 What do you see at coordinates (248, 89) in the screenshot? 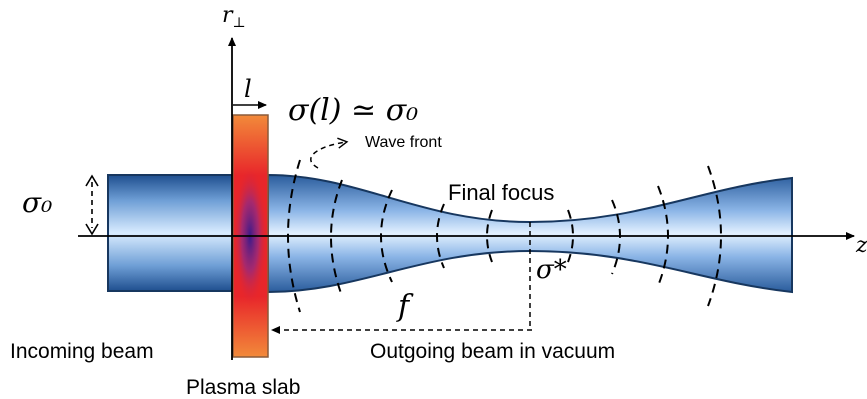
I see `slab-length-label: l` at bounding box center [248, 89].